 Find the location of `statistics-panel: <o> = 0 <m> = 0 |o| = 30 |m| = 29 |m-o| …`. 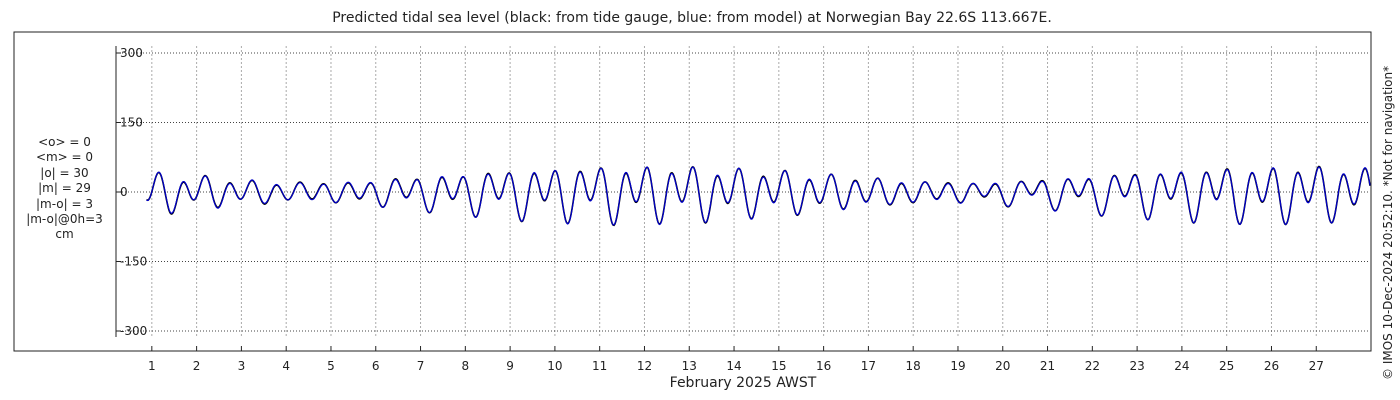

statistics-panel: <o> = 0 <m> = 0 |o| = 30 |m| = 29 |m-o| … is located at coordinates (64, 189).